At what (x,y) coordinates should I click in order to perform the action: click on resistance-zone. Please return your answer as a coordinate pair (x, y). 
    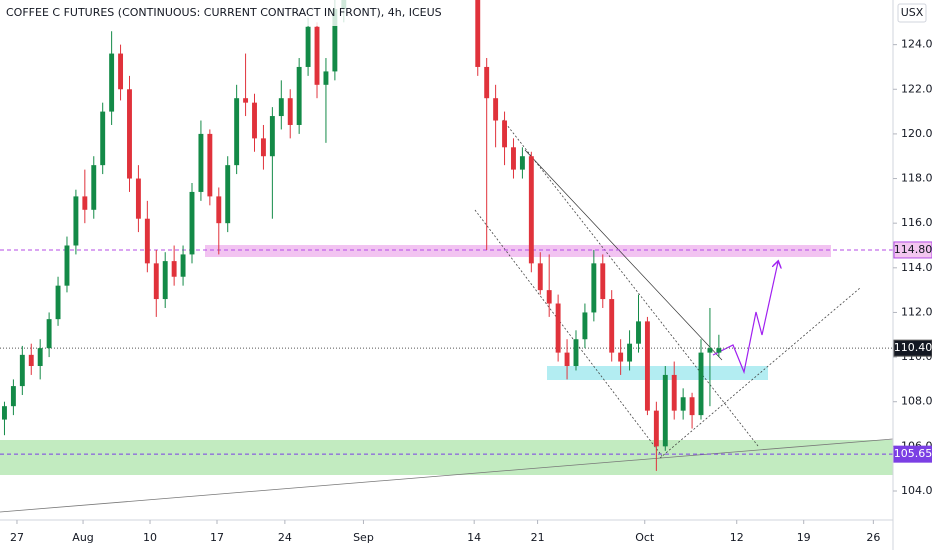
    Looking at the image, I should click on (518, 251).